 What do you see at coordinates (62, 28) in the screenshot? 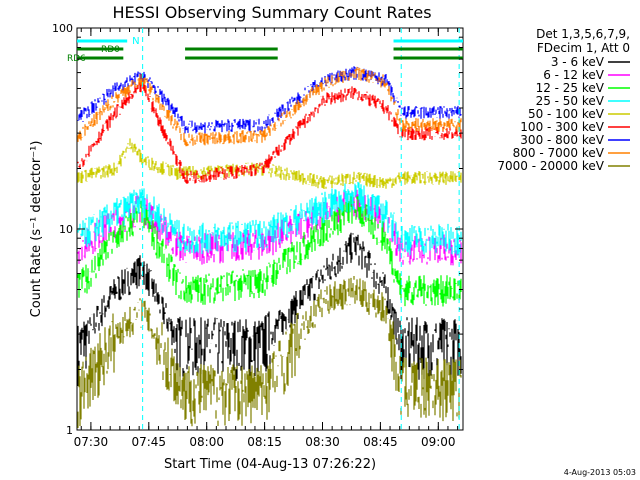
I see `y-tick-label: 100` at bounding box center [62, 28].